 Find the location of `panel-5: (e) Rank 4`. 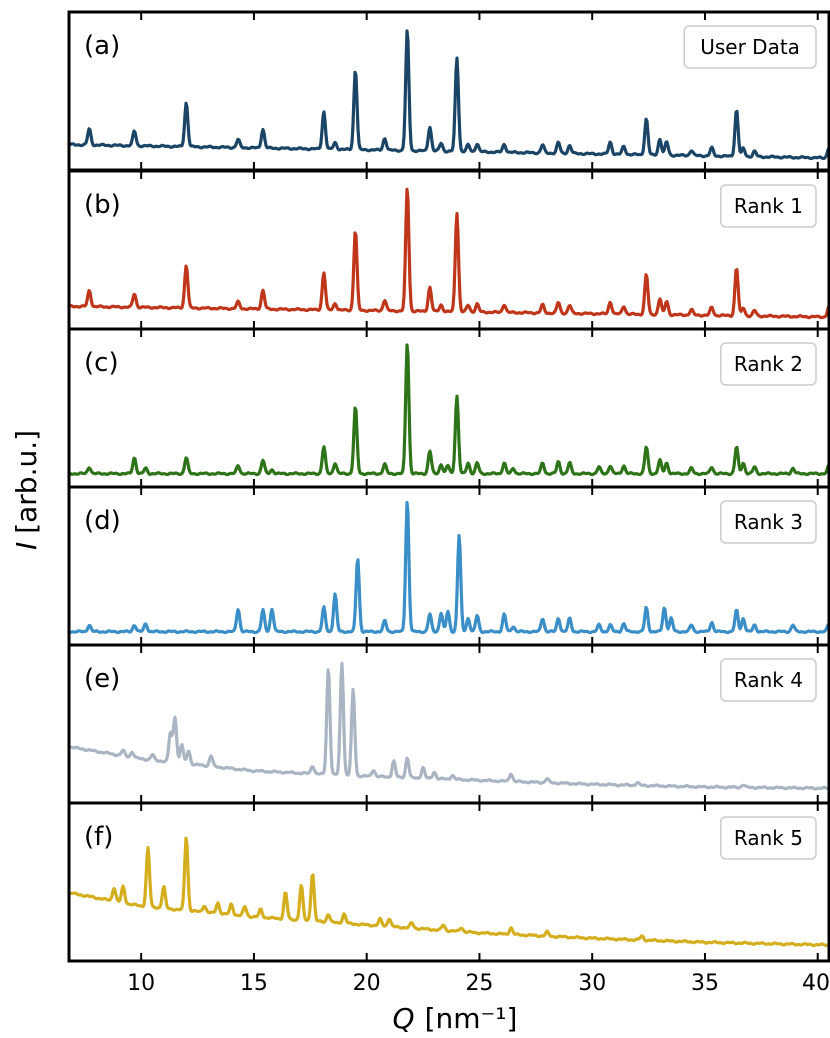

panel-5: (e) Rank 4 is located at coordinates (448, 724).